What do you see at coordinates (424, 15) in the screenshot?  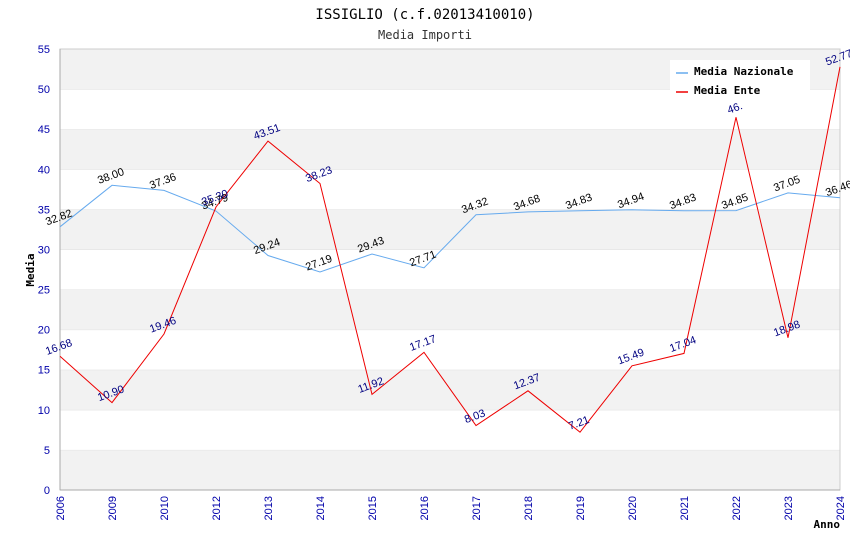 I see `chart-title: ISSIGLIO (c.f.02013410010)` at bounding box center [424, 15].